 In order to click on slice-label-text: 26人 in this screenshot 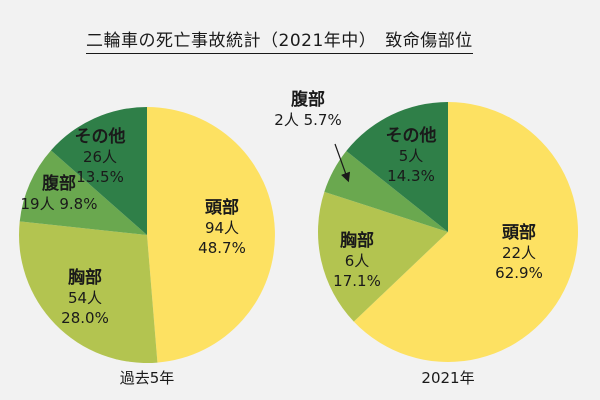, I will do `click(100, 157)`.